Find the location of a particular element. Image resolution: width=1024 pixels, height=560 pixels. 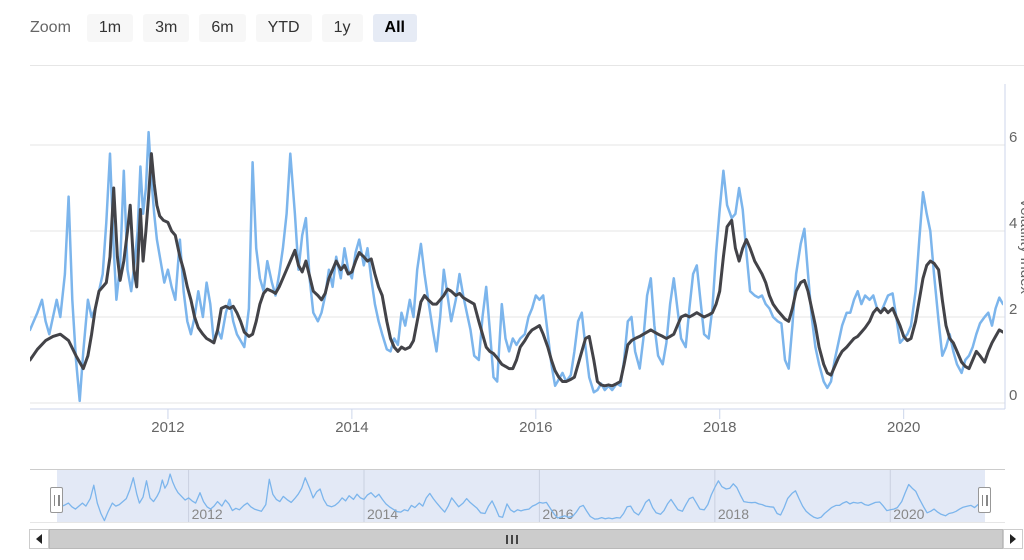

arrow-left-icon is located at coordinates (39, 539).